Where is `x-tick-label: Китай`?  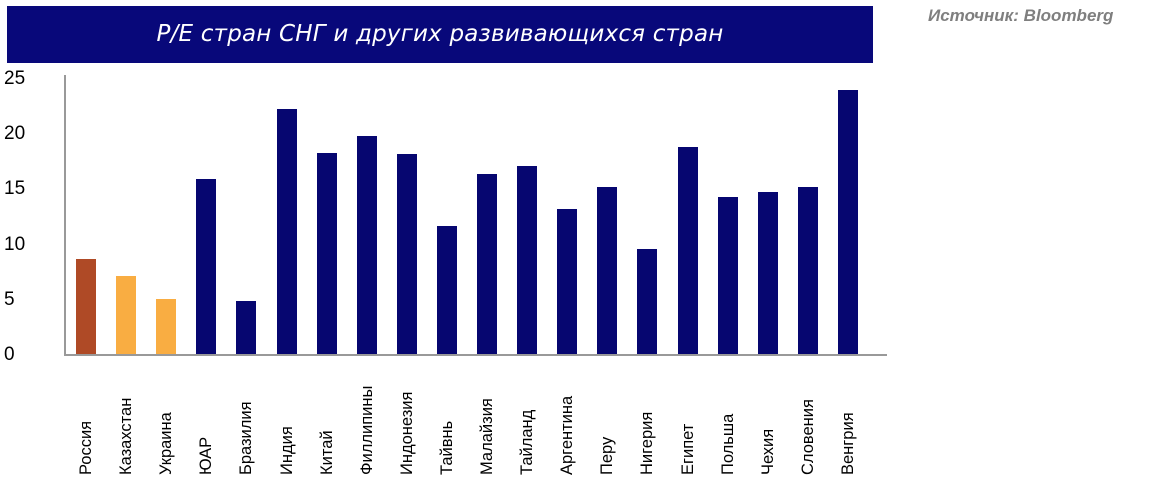
x-tick-label: Китай is located at coordinates (326, 452).